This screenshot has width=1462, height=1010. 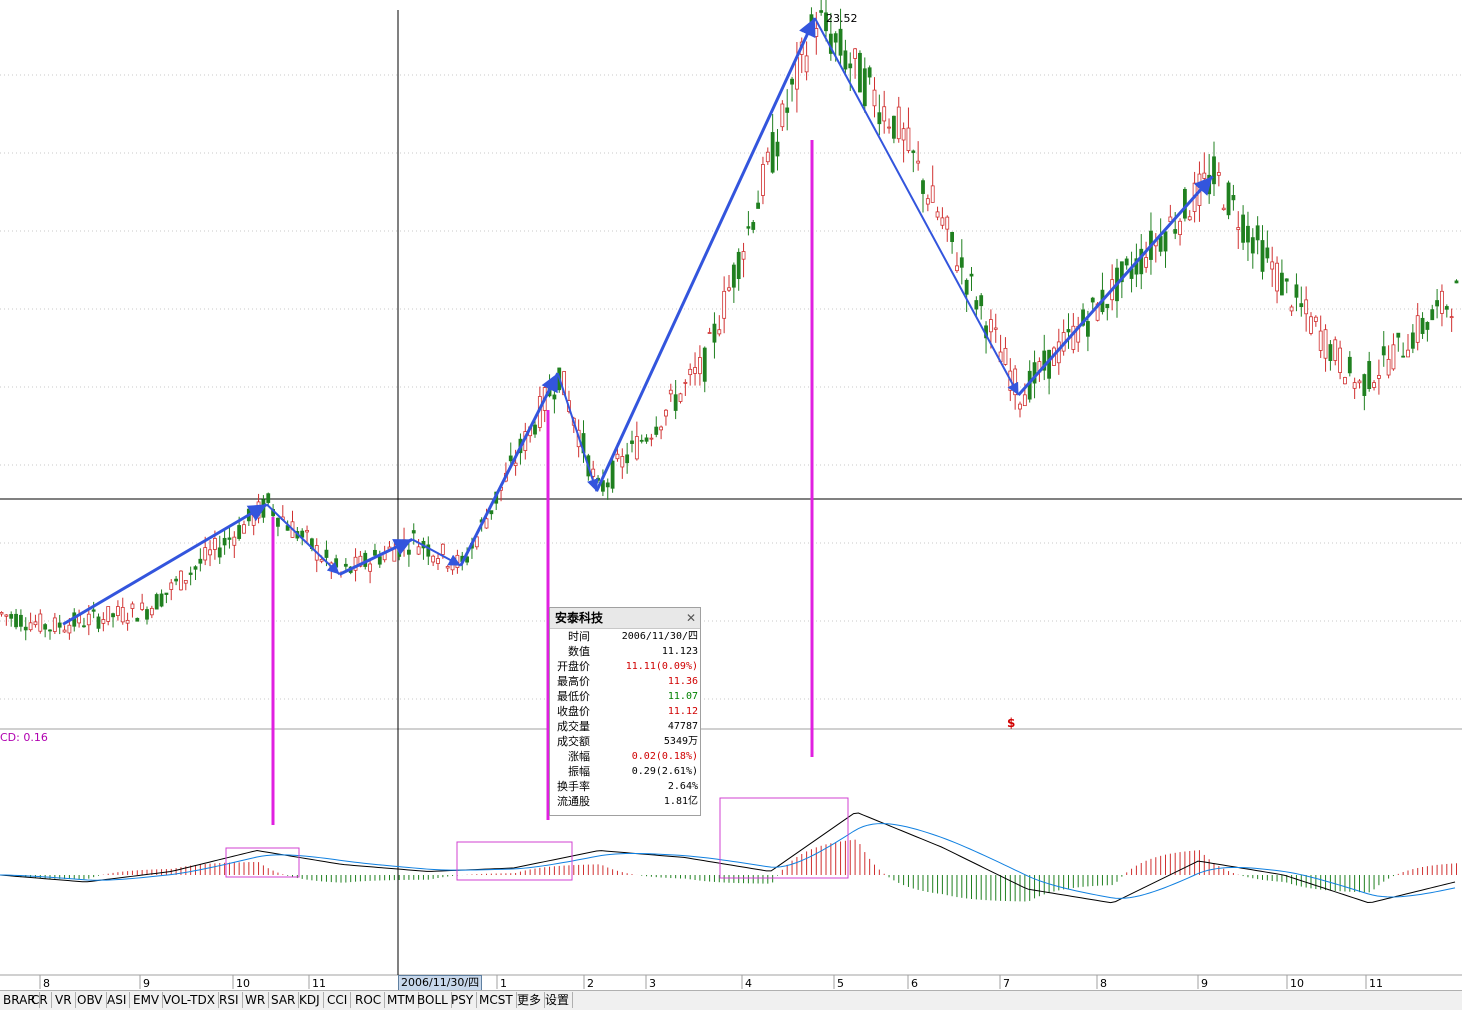 I want to click on tab-mcst: MCST, so click(x=496, y=1000).